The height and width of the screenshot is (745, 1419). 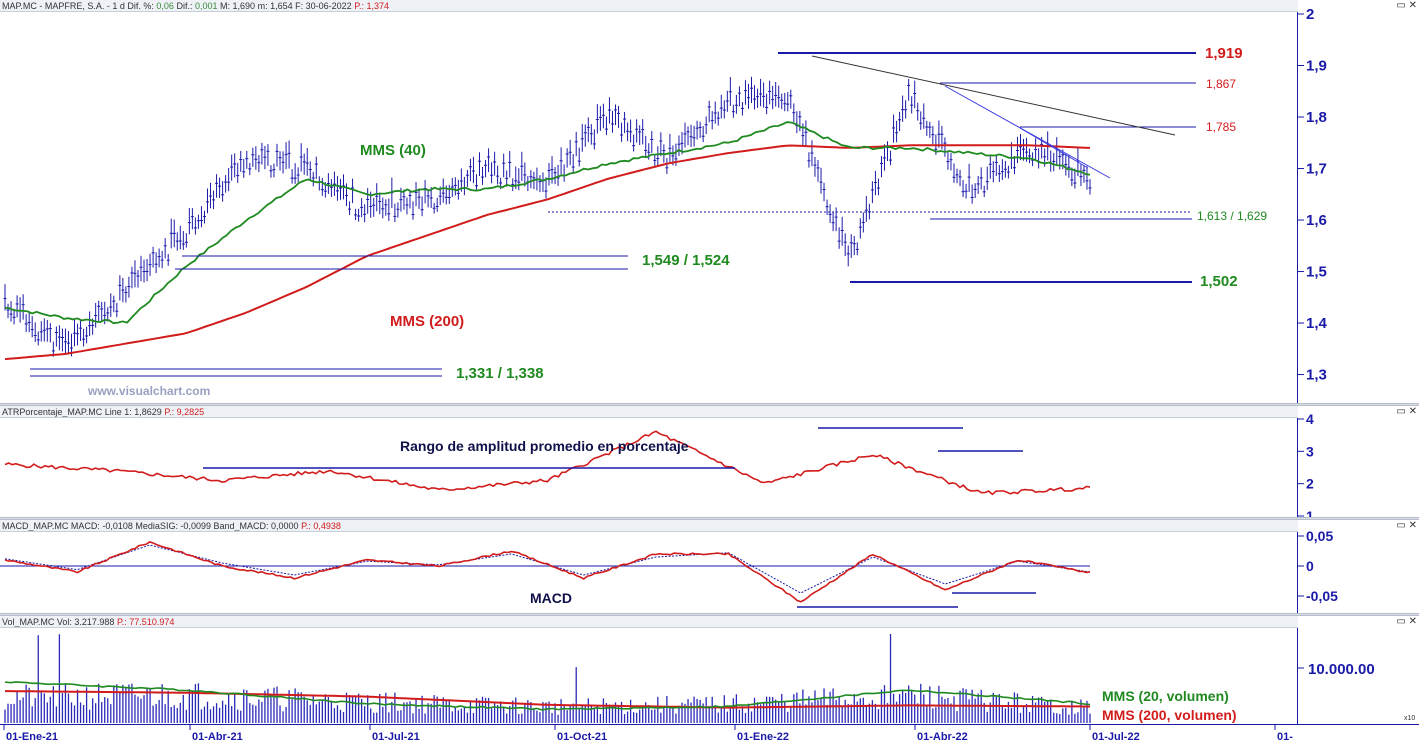 What do you see at coordinates (763, 737) in the screenshot?
I see `x-axis-label: 01-Ene-22` at bounding box center [763, 737].